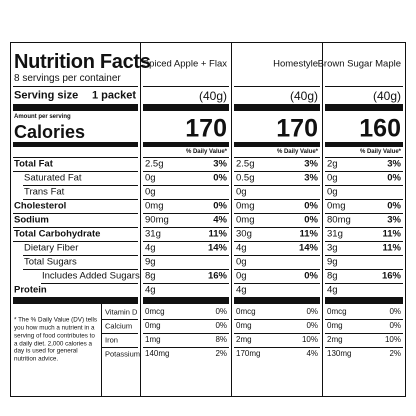  Describe the element at coordinates (332, 248) in the screenshot. I see `nutrient-amount: 3g` at that location.